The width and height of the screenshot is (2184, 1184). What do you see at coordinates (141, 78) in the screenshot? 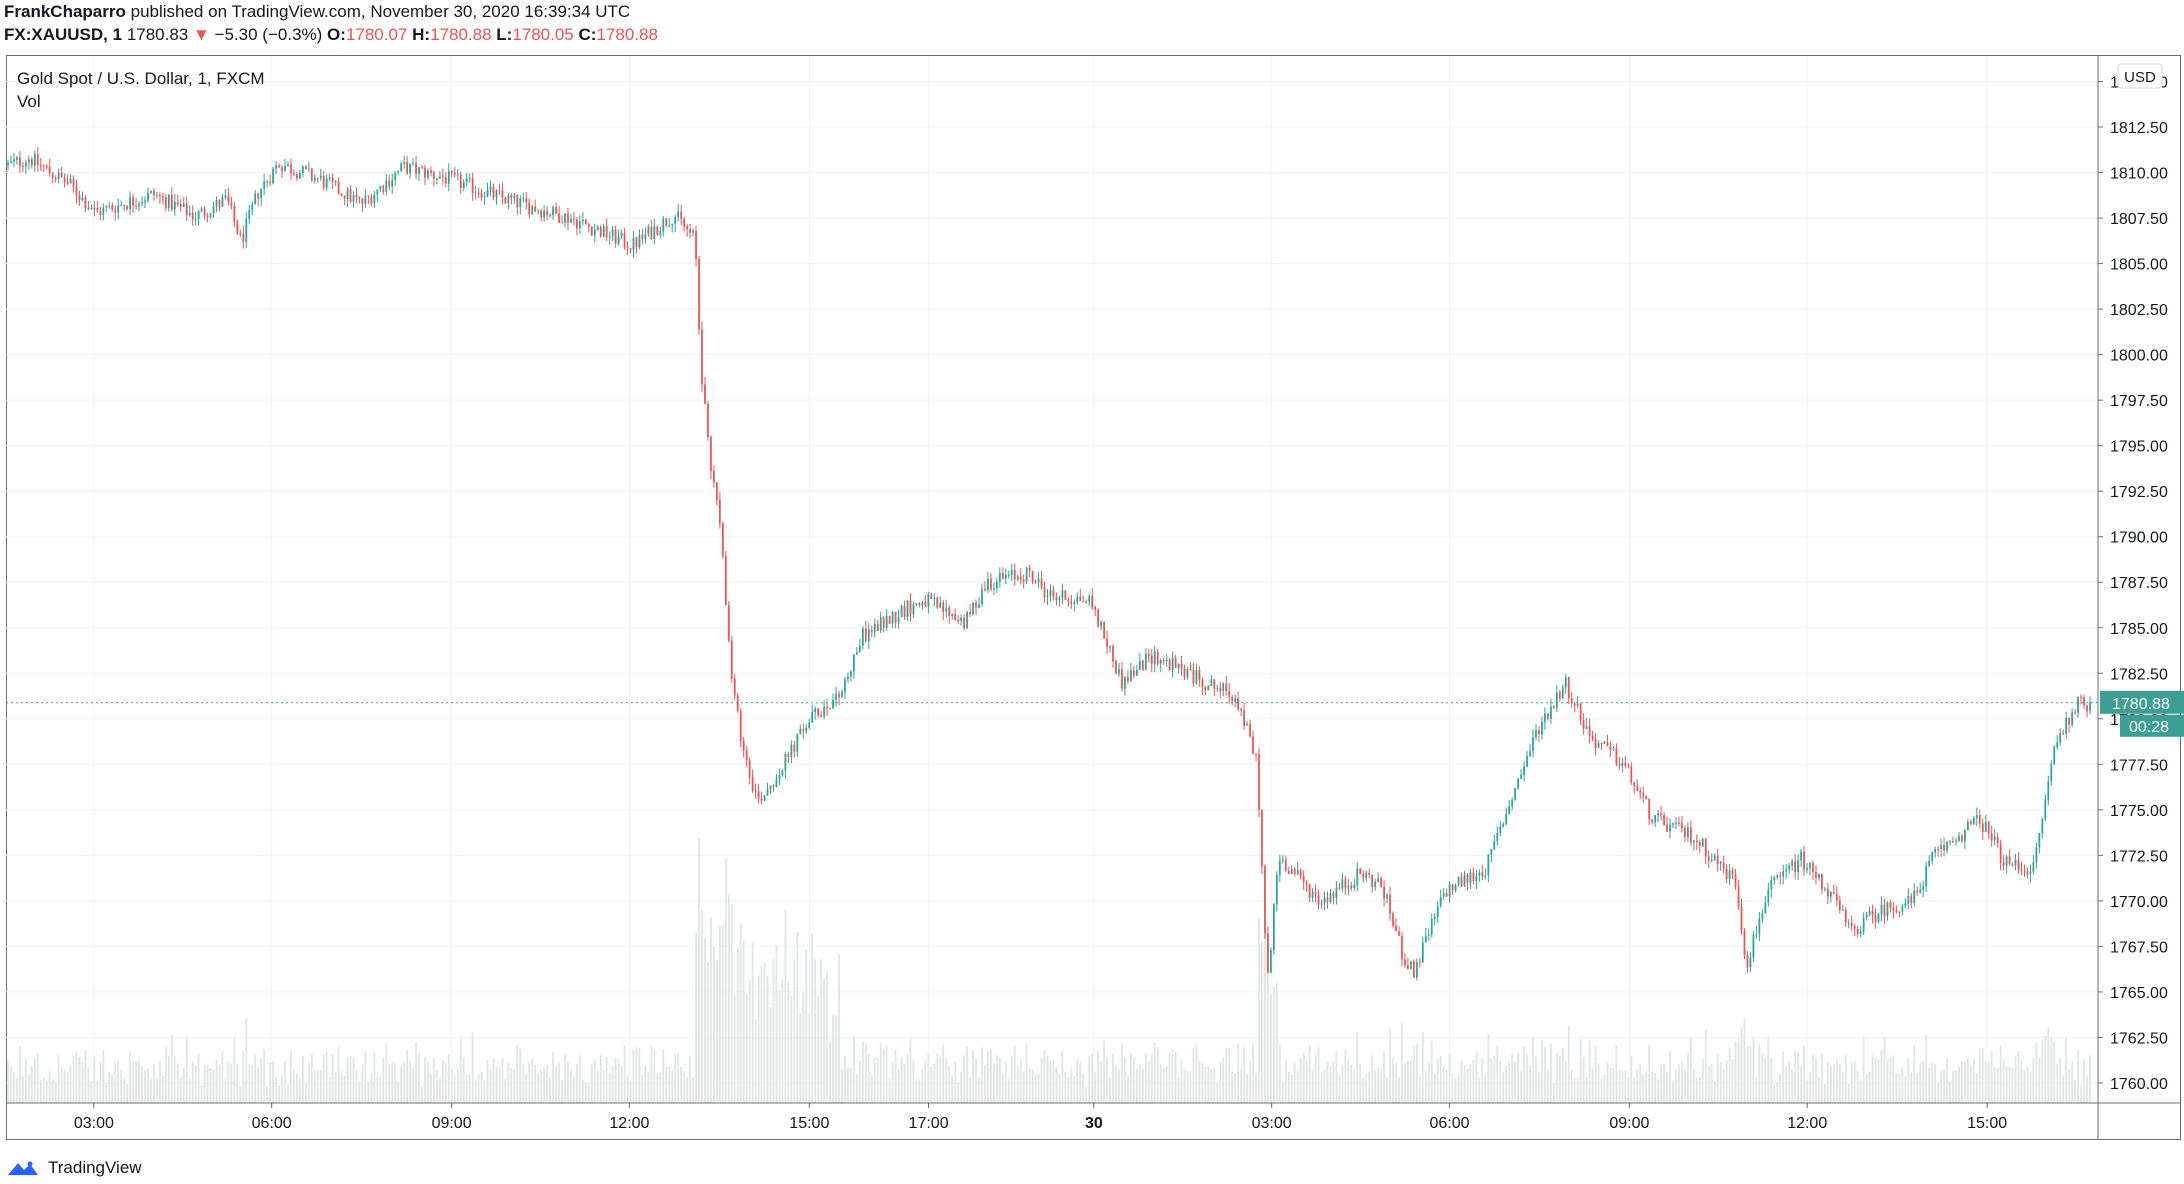
I see `series-title: Gold Spot / U.S. Dollar, 1, FXCM` at bounding box center [141, 78].